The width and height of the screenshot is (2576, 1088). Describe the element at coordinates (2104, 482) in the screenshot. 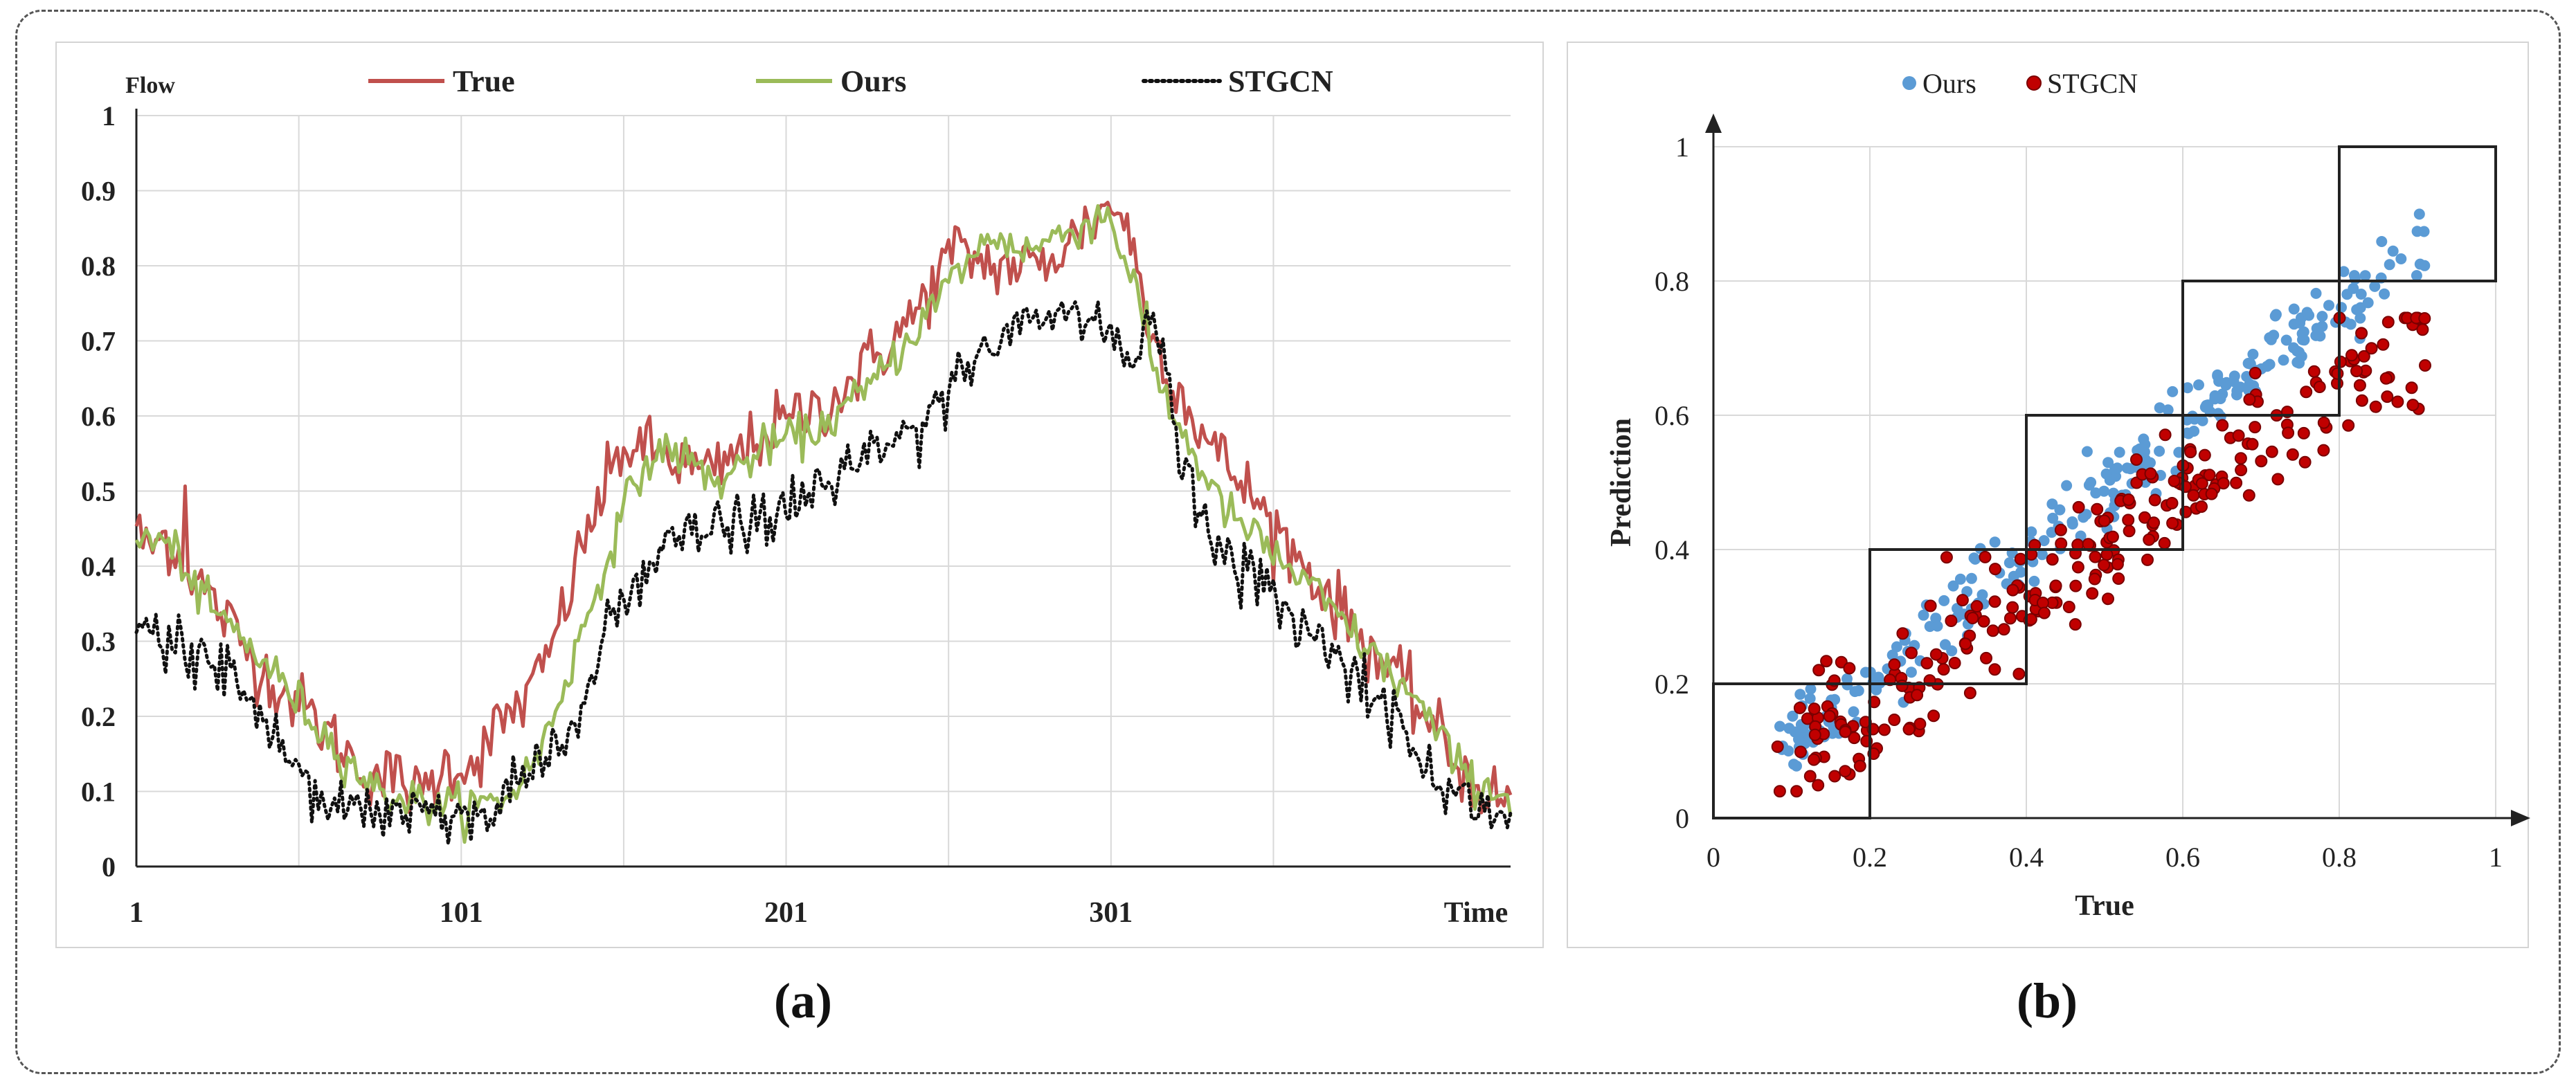

I see `diagonal-box` at that location.